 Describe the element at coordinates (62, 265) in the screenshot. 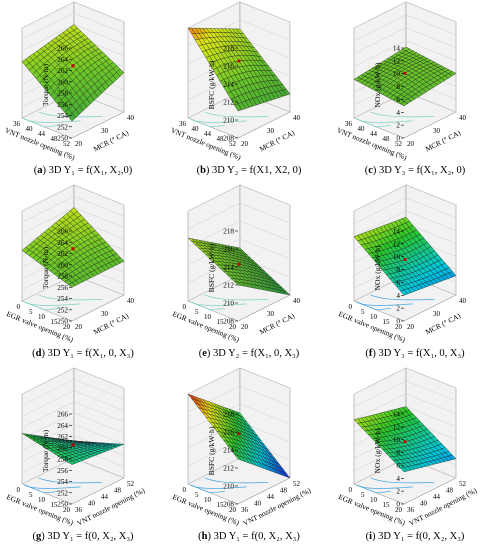

I see `z-tick-label: 260` at that location.